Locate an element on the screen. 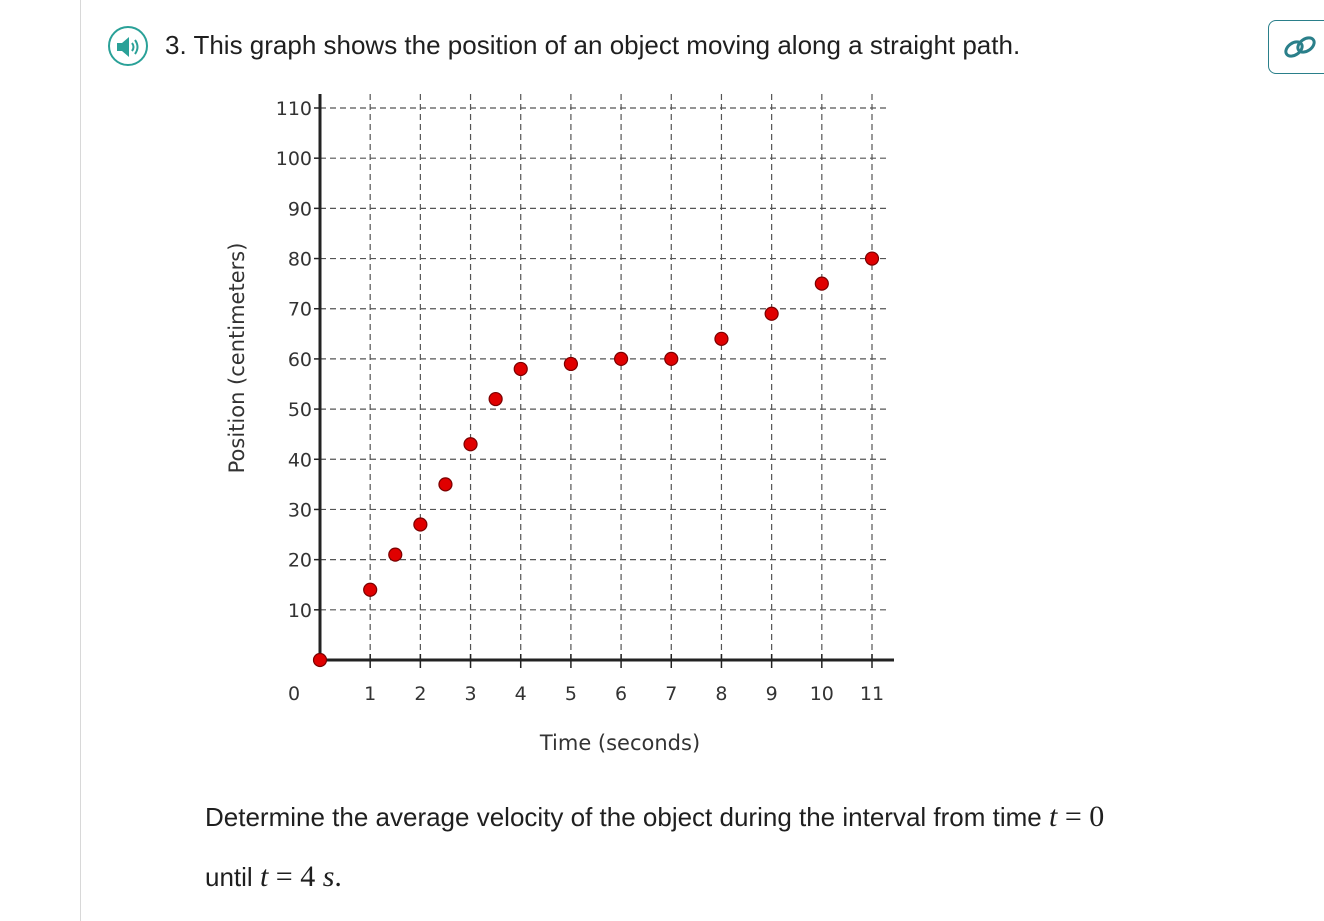 The width and height of the screenshot is (1324, 921). x-tick-label: 11 is located at coordinates (872, 694).